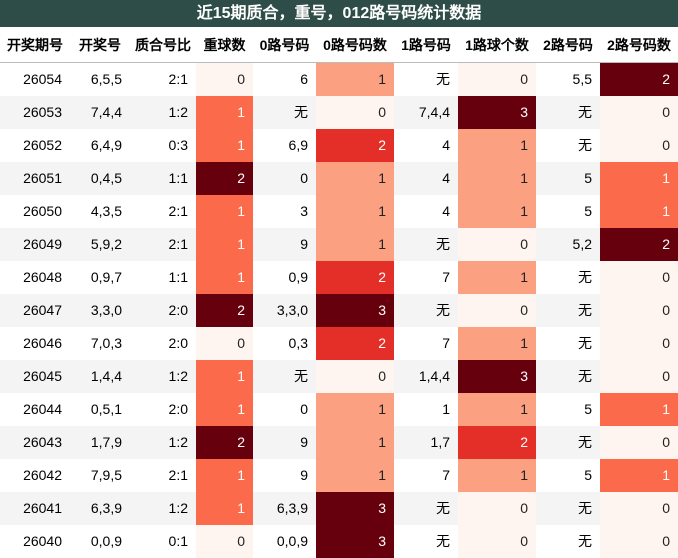 This screenshot has width=678, height=558. What do you see at coordinates (446, 409) in the screenshot?
I see `table-cell: 1` at bounding box center [446, 409].